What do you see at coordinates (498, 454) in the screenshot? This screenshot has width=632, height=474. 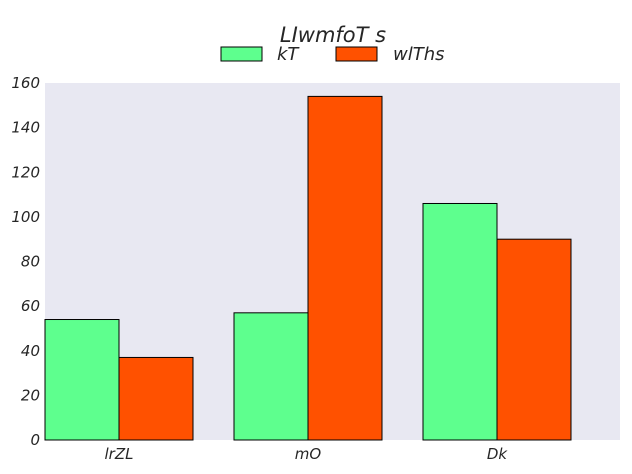 I see `x-tick-label: Dk` at bounding box center [498, 454].